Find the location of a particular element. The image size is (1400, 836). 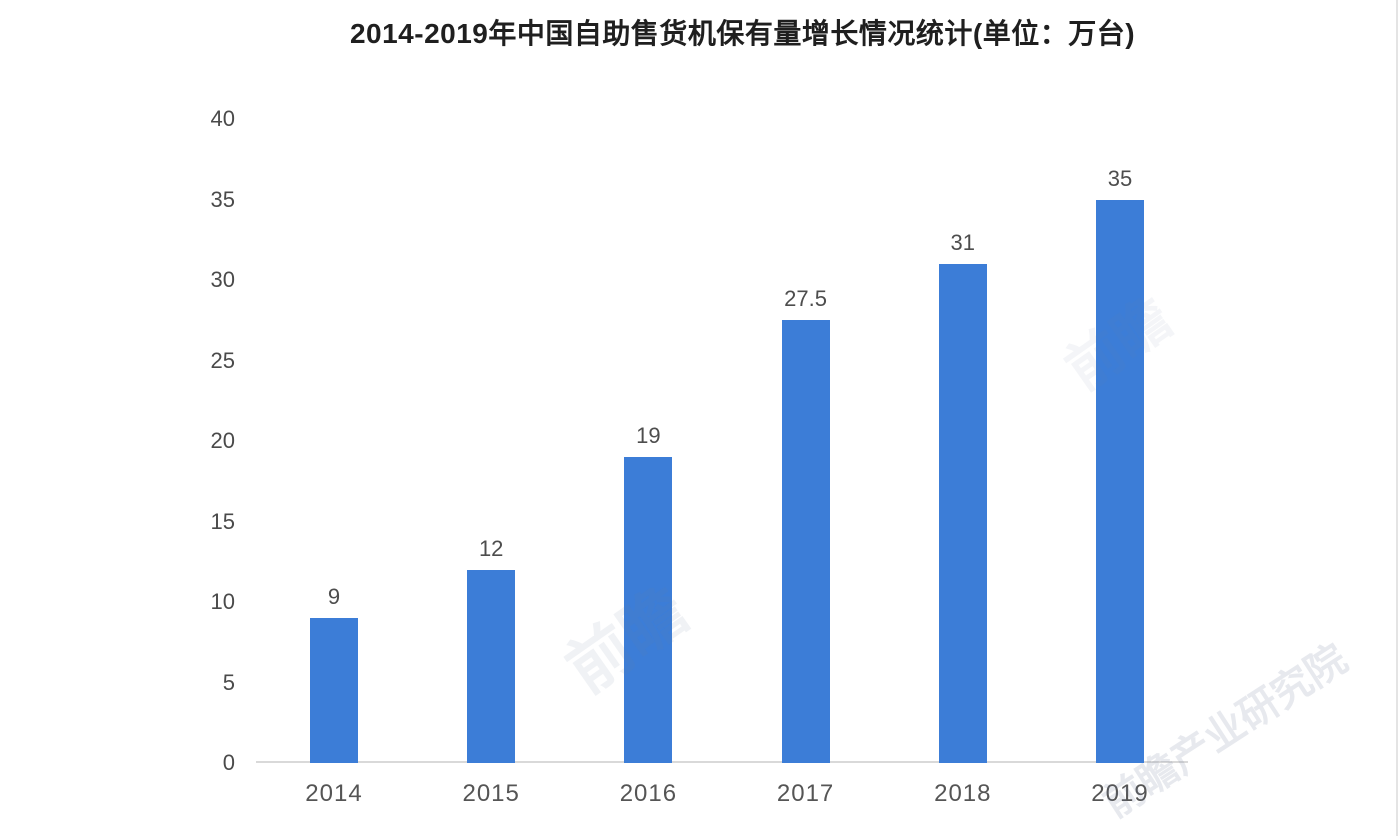

bar-2018 is located at coordinates (962, 513).